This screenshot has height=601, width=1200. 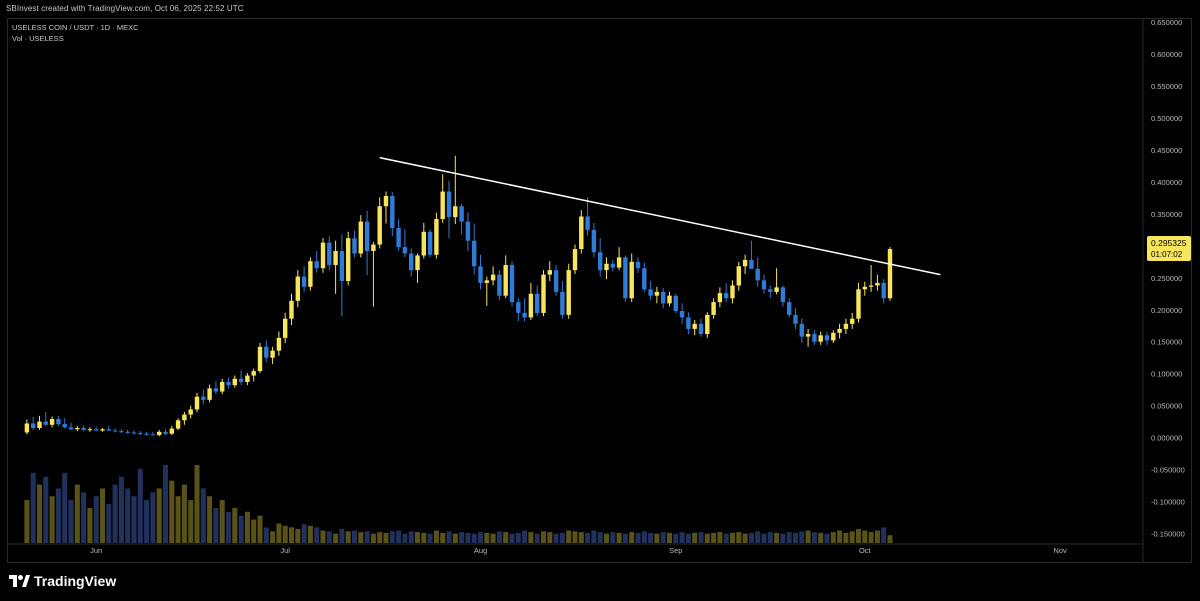 I want to click on tradingview-logo: TradingView, so click(x=62, y=581).